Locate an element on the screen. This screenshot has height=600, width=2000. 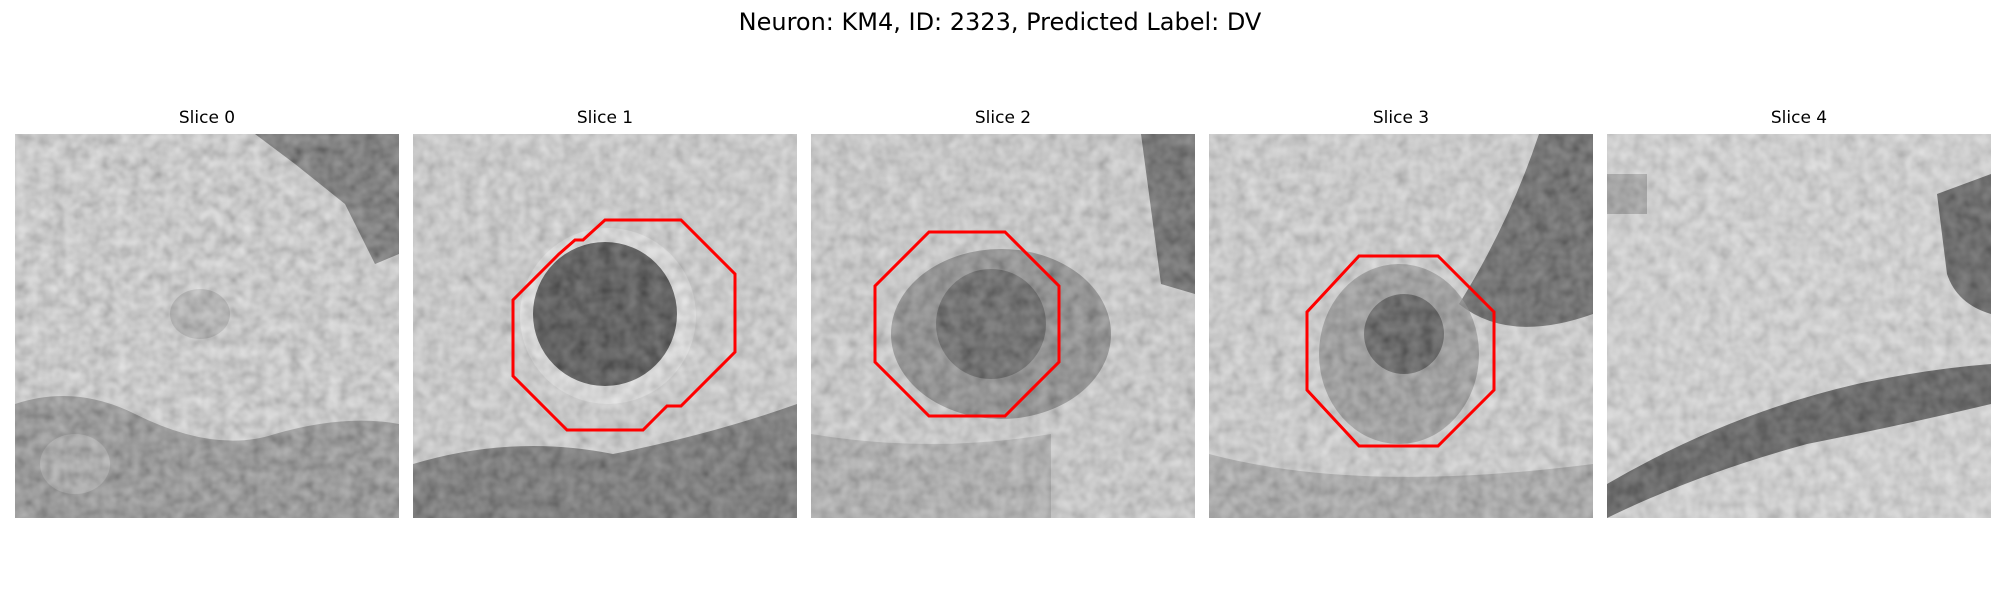
slice-title: Slice 0 is located at coordinates (207, 118).